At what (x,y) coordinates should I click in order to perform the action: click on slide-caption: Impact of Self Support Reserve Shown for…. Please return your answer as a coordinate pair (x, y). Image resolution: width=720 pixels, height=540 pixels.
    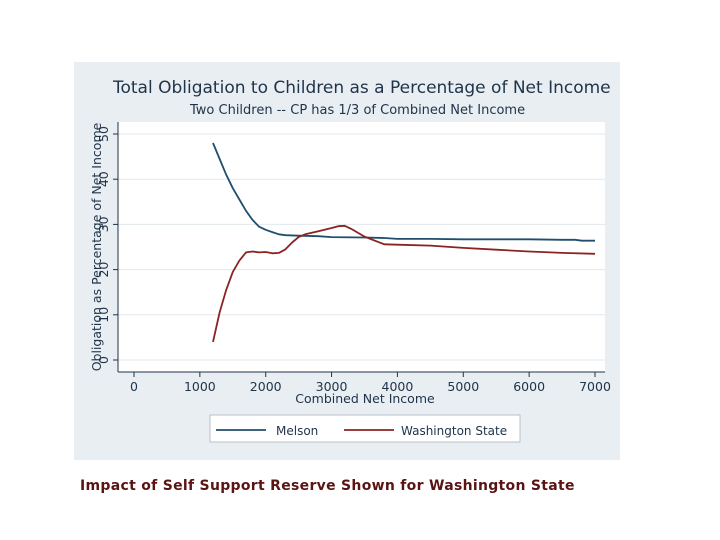
    Looking at the image, I should click on (327, 486).